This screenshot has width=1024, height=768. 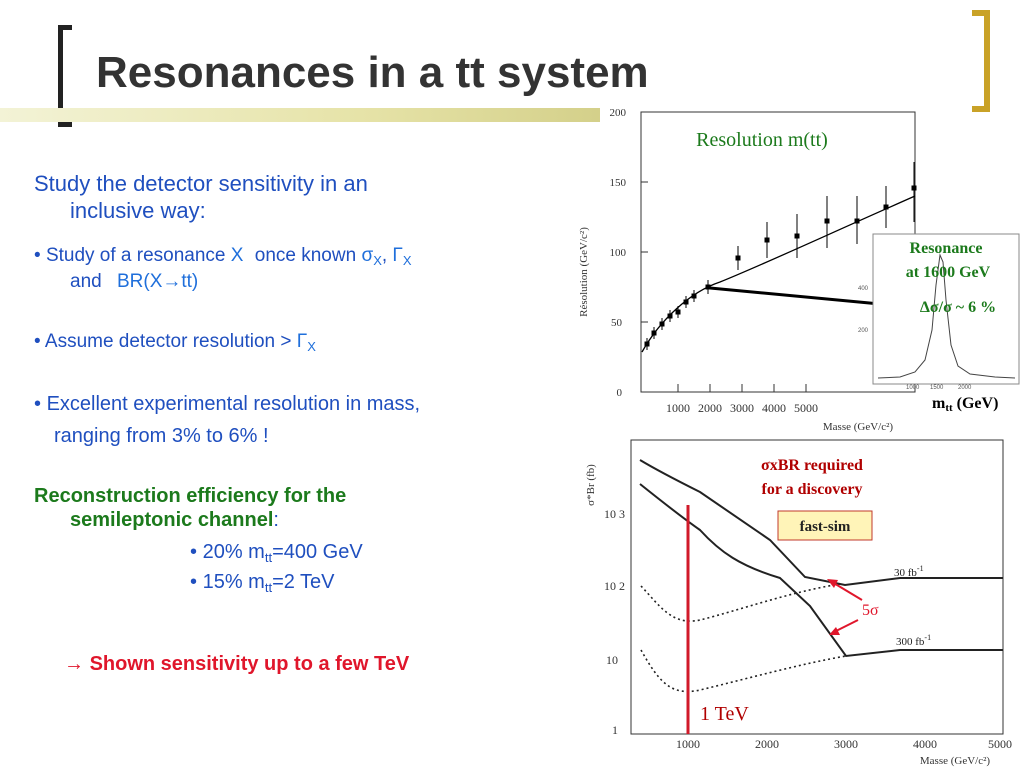 What do you see at coordinates (742, 408) in the screenshot?
I see `res-xtick: 3000` at bounding box center [742, 408].